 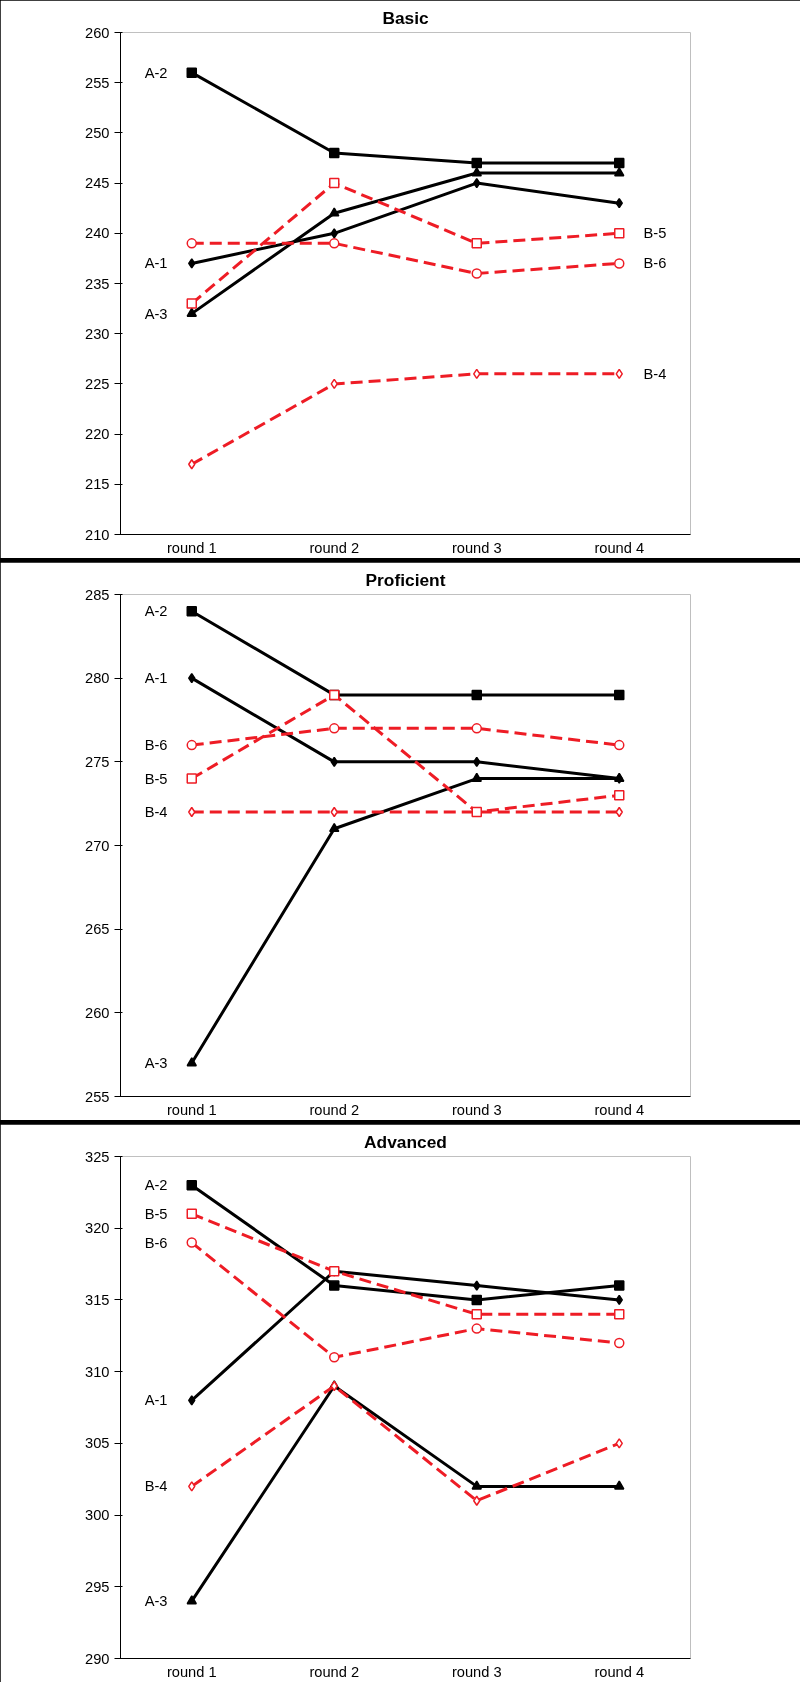 What do you see at coordinates (97, 132) in the screenshot?
I see `y-tick-label: 250` at bounding box center [97, 132].